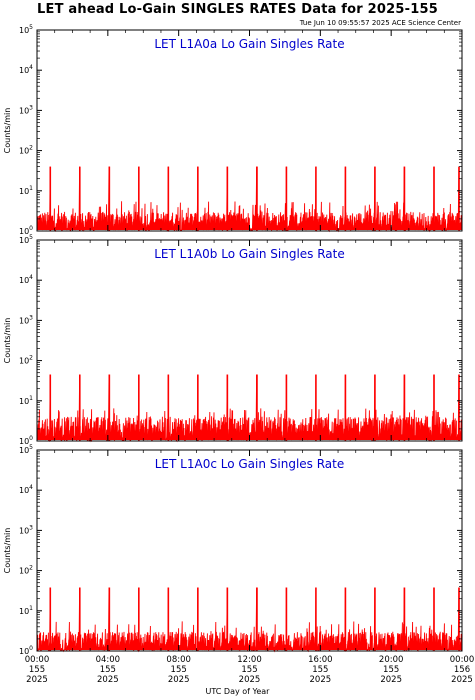 The width and height of the screenshot is (475, 700). I want to click on x-tick-label-time: 12:00, so click(249, 660).